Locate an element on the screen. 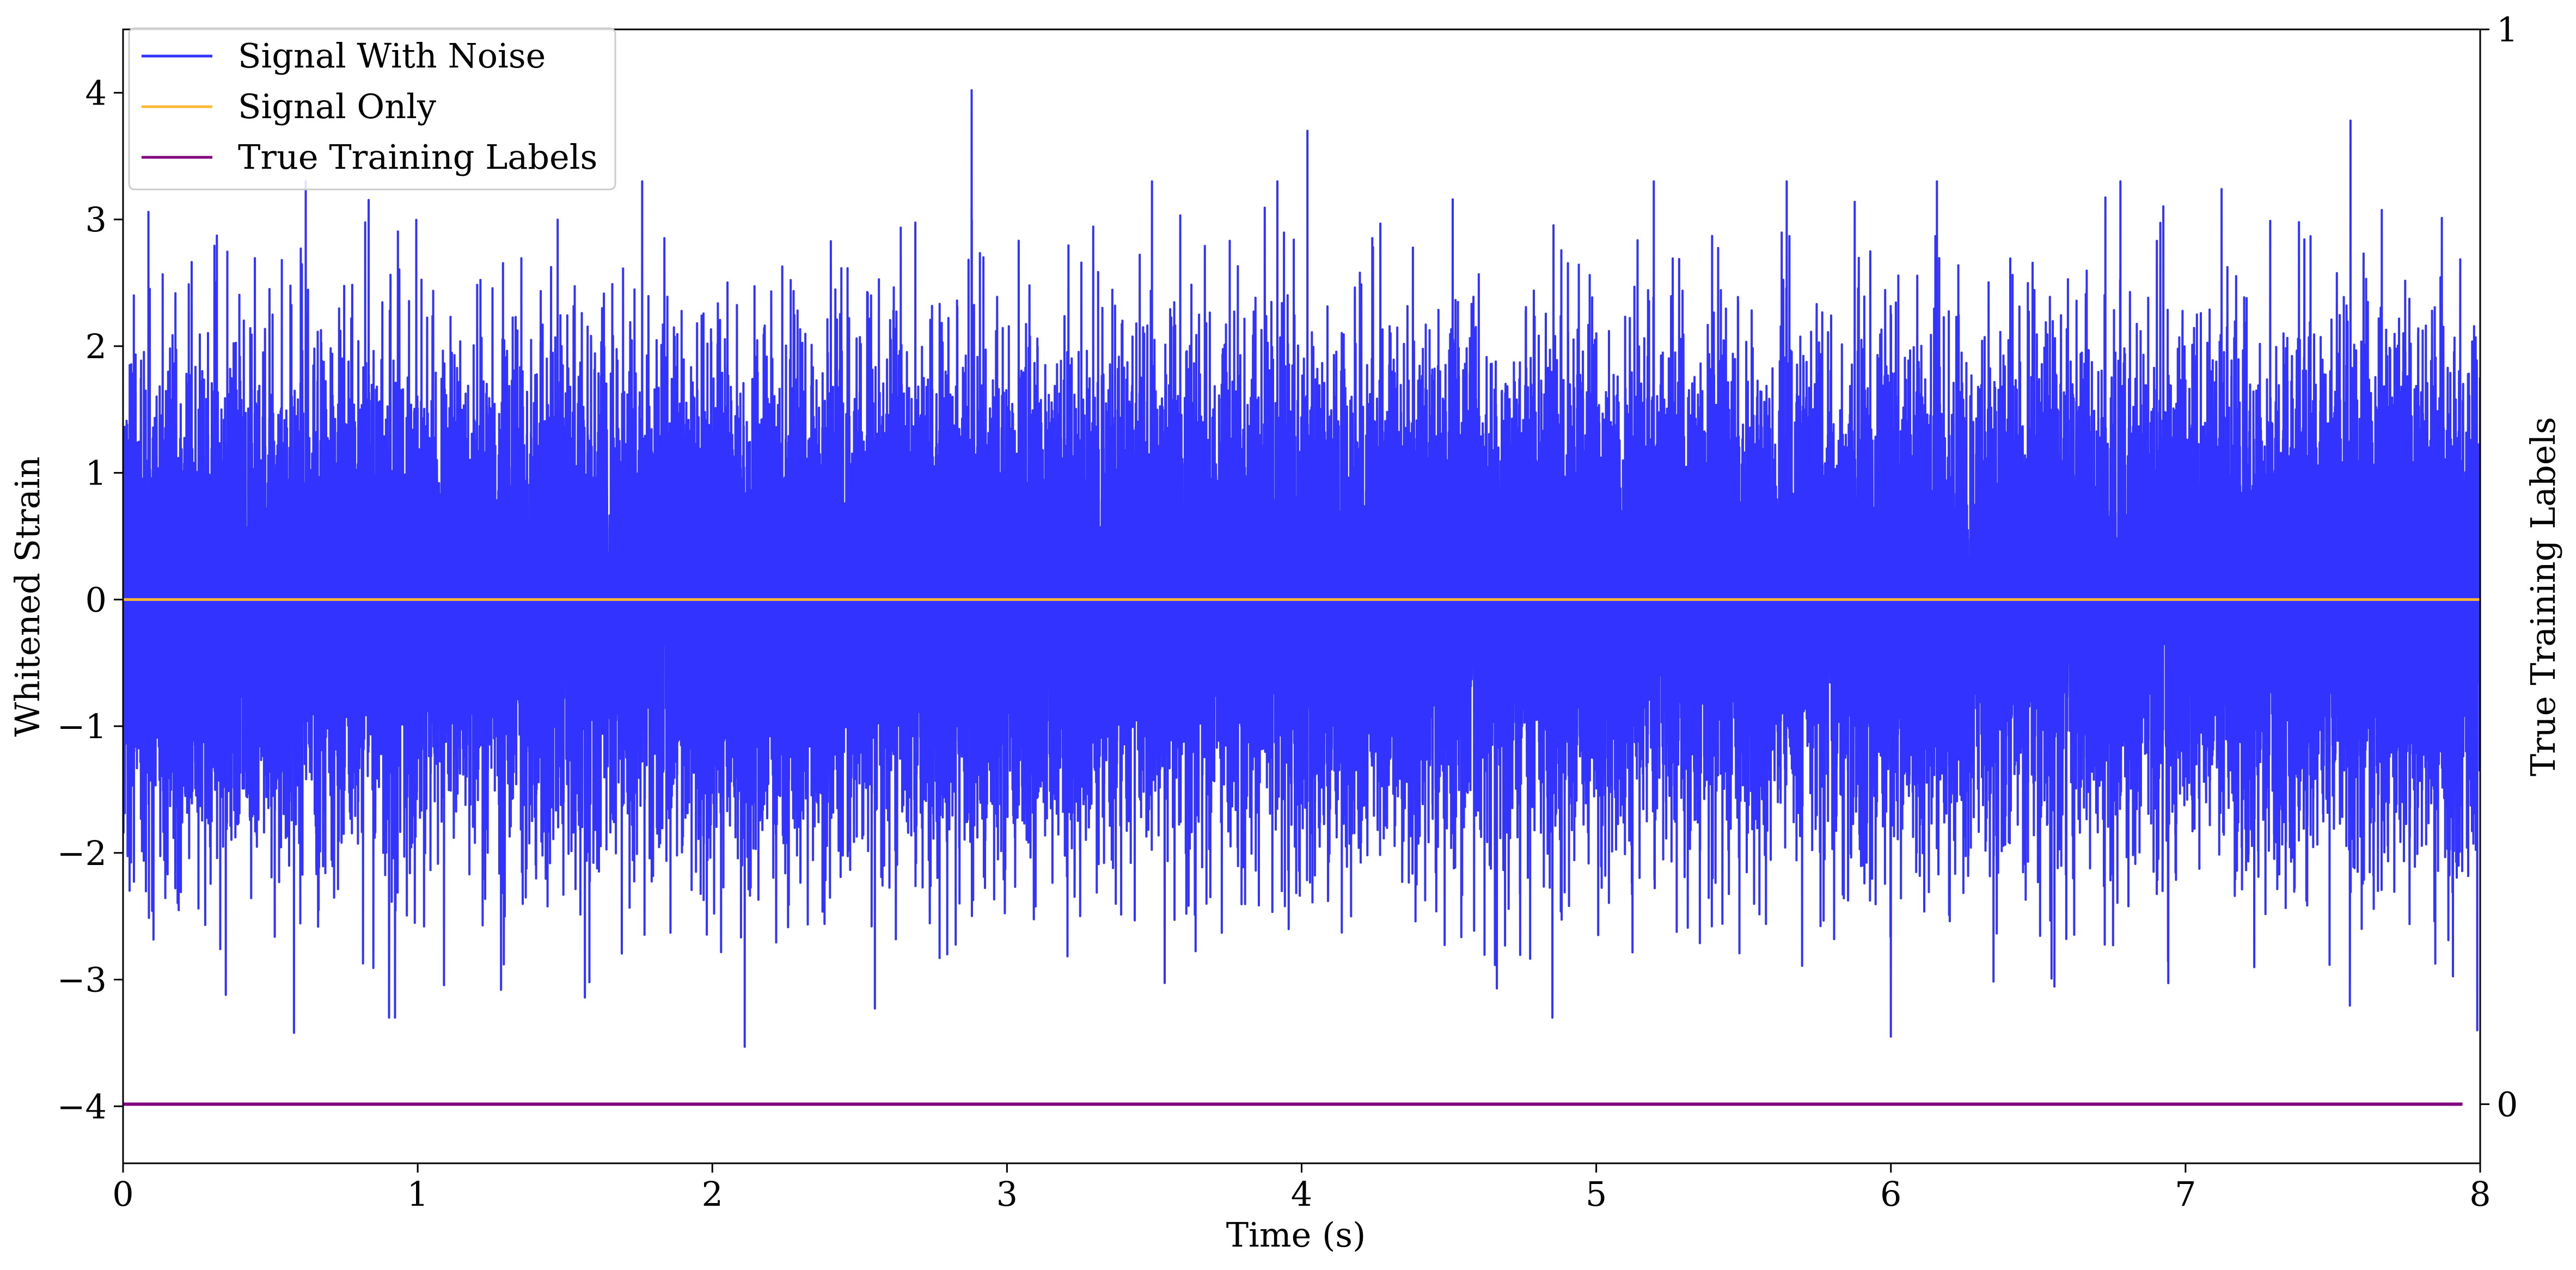 The image size is (2576, 1270). x-axis: 0 1 2 3 4 5 6 7 8 is located at coordinates (1301, 1188).